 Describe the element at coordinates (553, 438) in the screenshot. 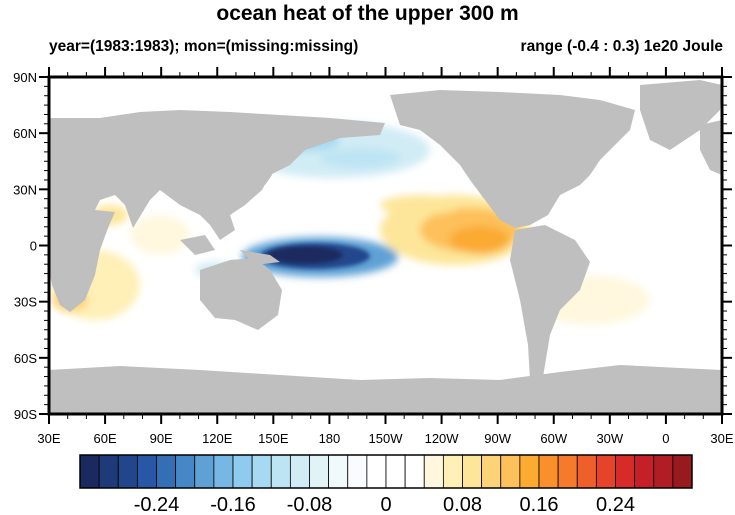

I see `lon-label: 60W` at that location.